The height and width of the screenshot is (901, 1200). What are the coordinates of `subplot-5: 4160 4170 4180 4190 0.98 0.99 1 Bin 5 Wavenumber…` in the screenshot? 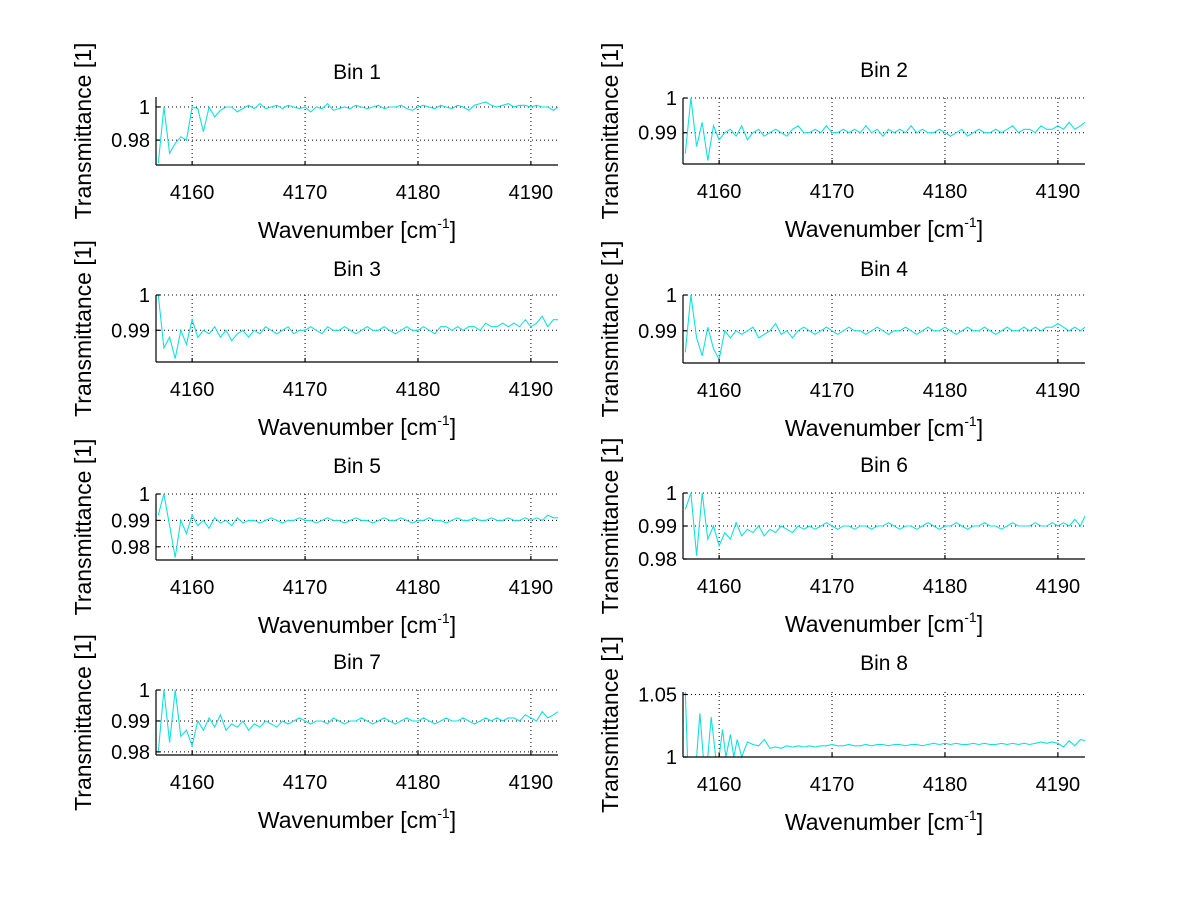 It's located at (314, 538).